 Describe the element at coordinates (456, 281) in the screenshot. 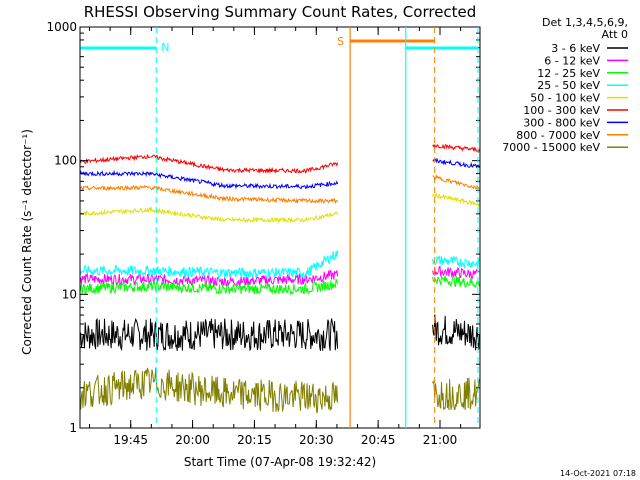

I see `series-line-3-after-gap` at that location.